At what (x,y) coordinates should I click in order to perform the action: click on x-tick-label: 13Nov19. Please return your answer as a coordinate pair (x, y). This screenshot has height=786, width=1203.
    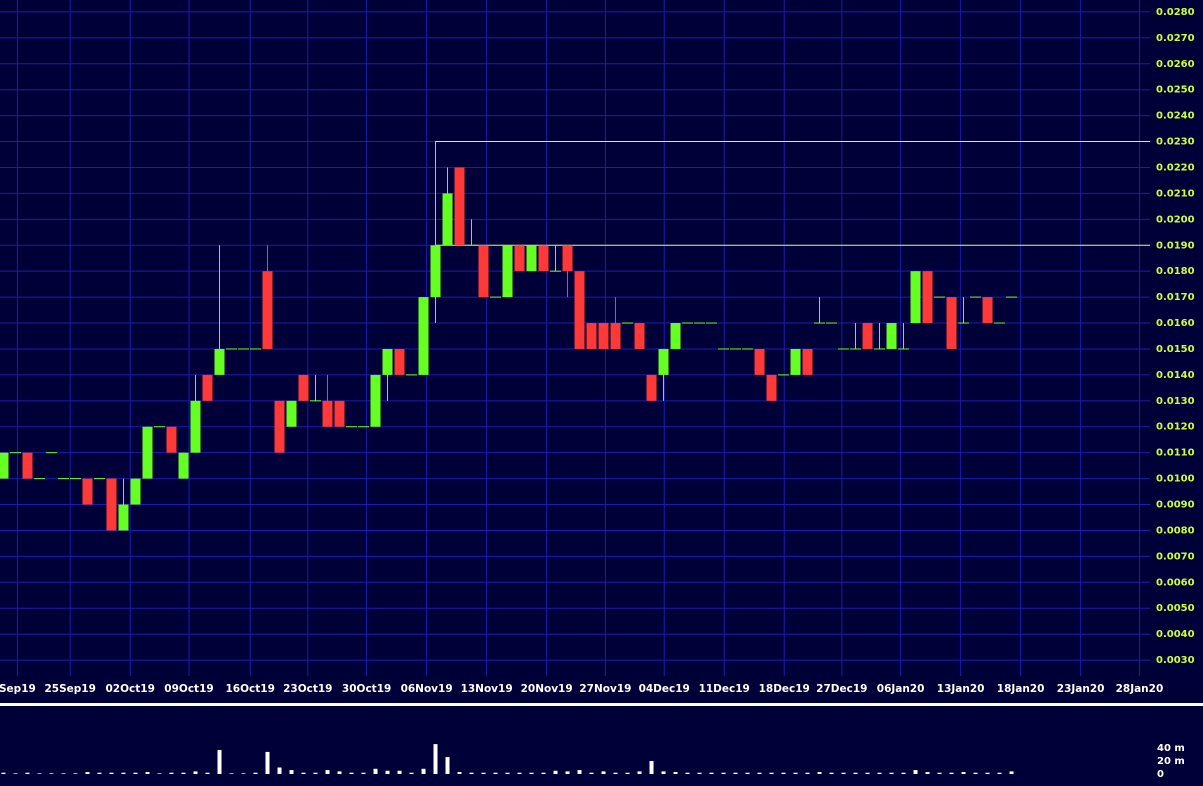
    Looking at the image, I should click on (487, 689).